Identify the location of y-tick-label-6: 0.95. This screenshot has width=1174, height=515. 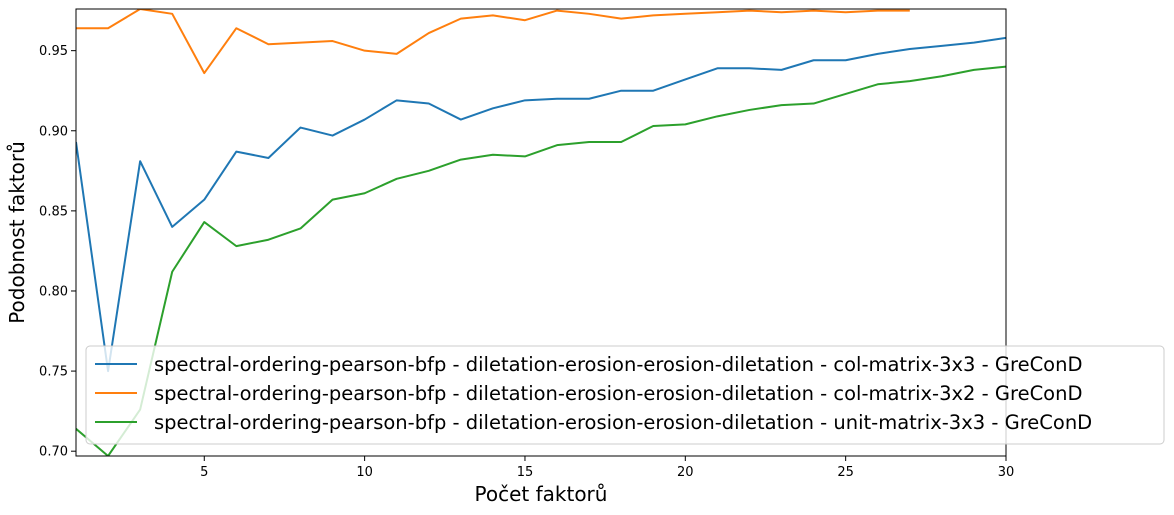
(53, 51).